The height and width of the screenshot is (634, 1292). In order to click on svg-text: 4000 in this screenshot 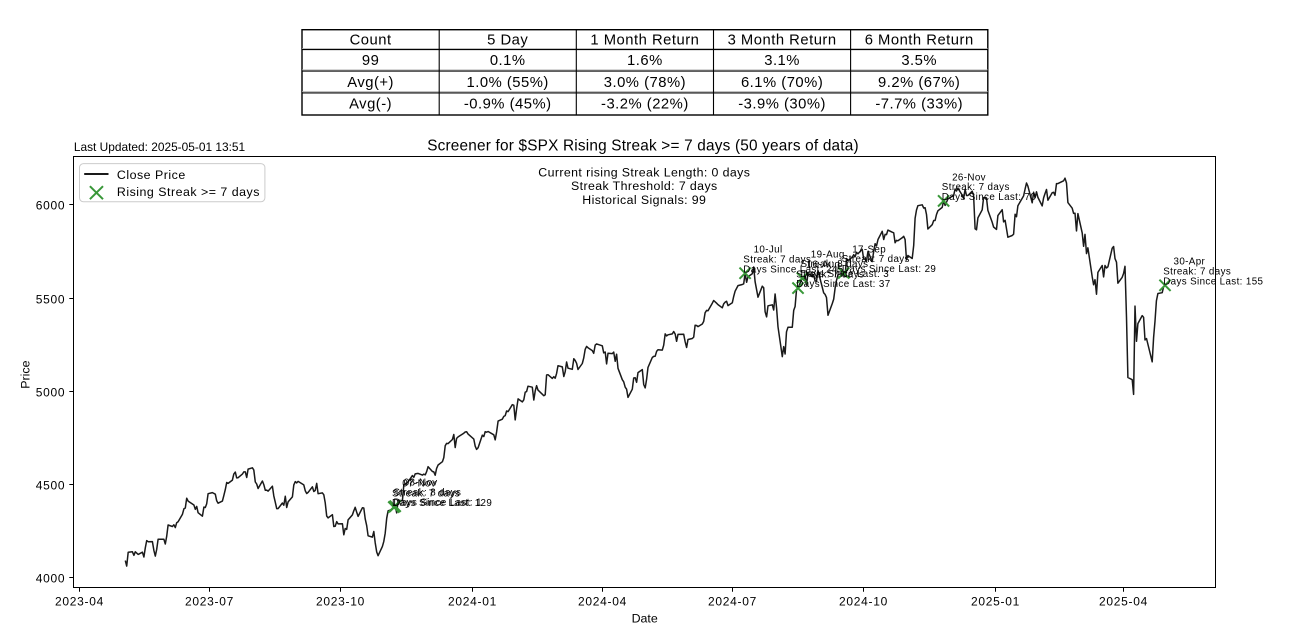, I will do `click(51, 579)`.